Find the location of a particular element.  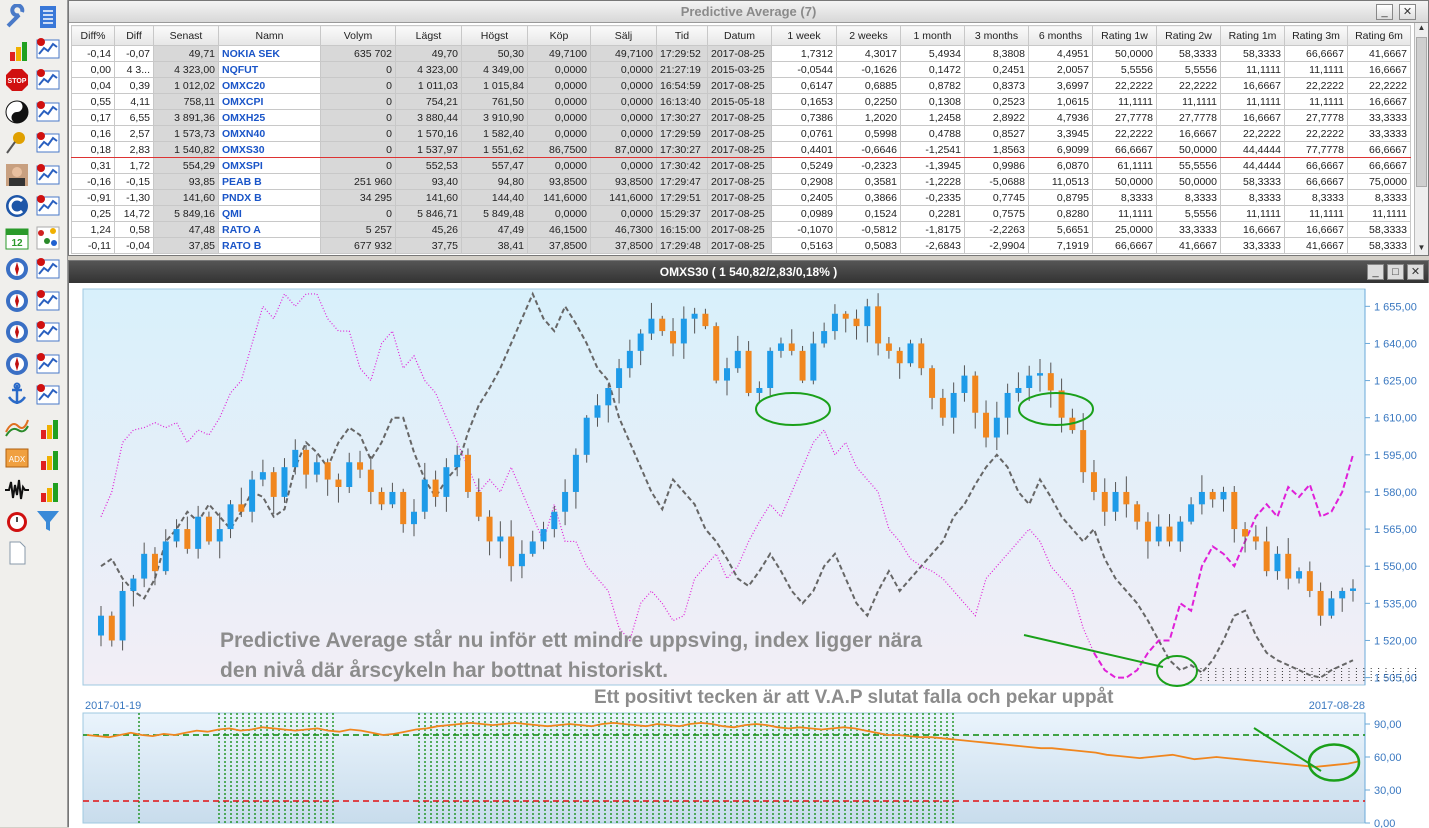

table-cell: 0,3866 is located at coordinates (868, 197).